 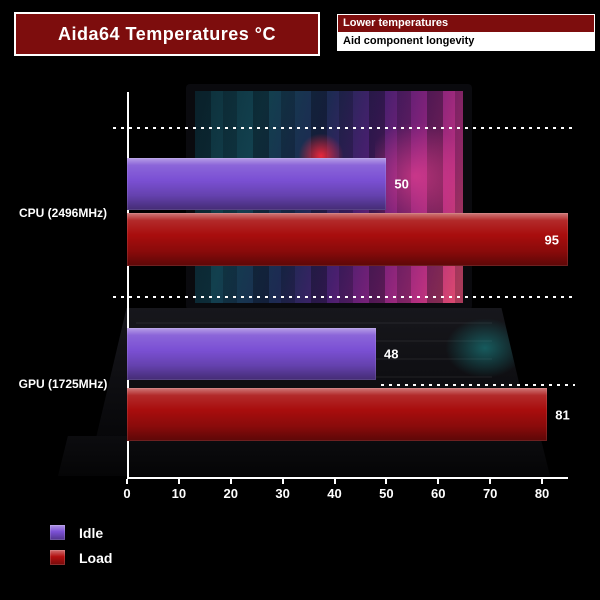 I want to click on x-tick-label: 60, so click(x=438, y=493).